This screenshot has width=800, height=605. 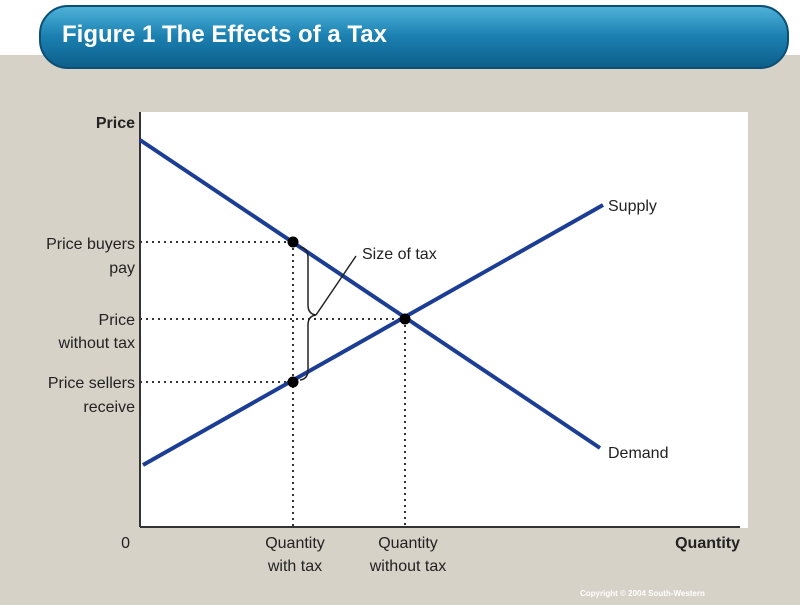 I want to click on curve-label: Demand, so click(x=638, y=453).